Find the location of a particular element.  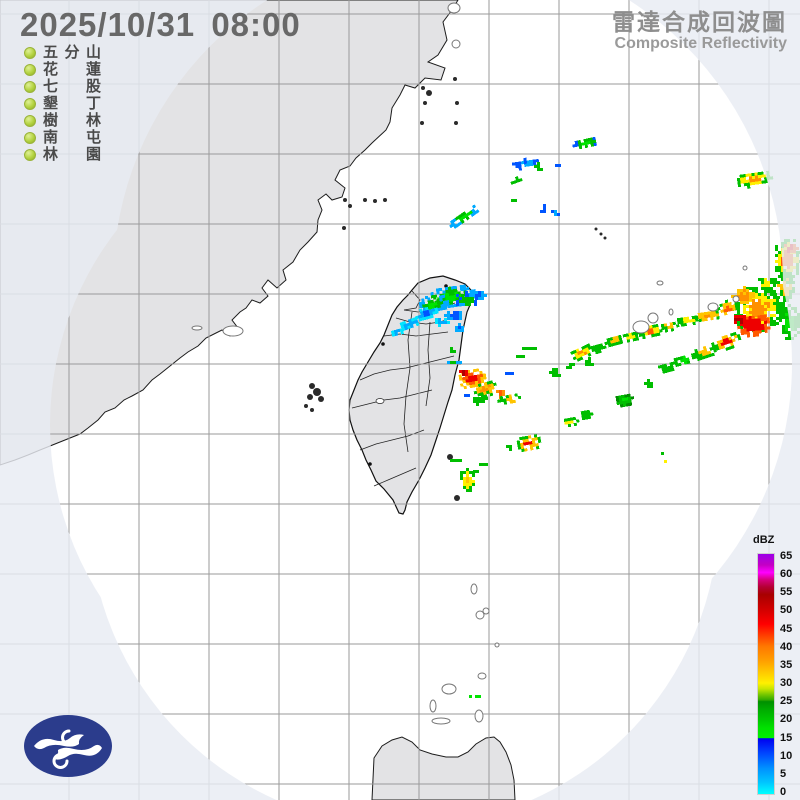

station-name: 墾丁 is located at coordinates (72, 103).